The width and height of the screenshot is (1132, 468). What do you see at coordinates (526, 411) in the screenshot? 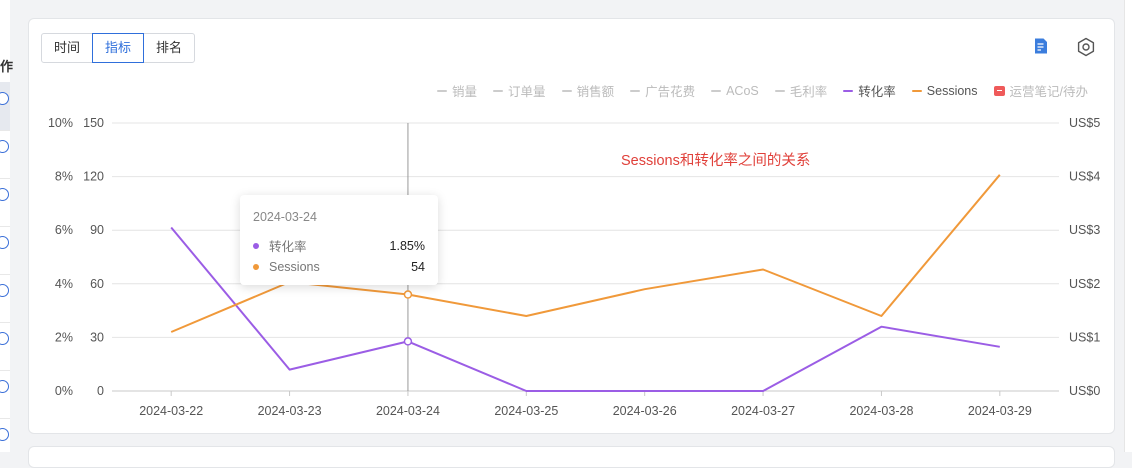
I see `x-tick-label: 2024-03-25` at bounding box center [526, 411].